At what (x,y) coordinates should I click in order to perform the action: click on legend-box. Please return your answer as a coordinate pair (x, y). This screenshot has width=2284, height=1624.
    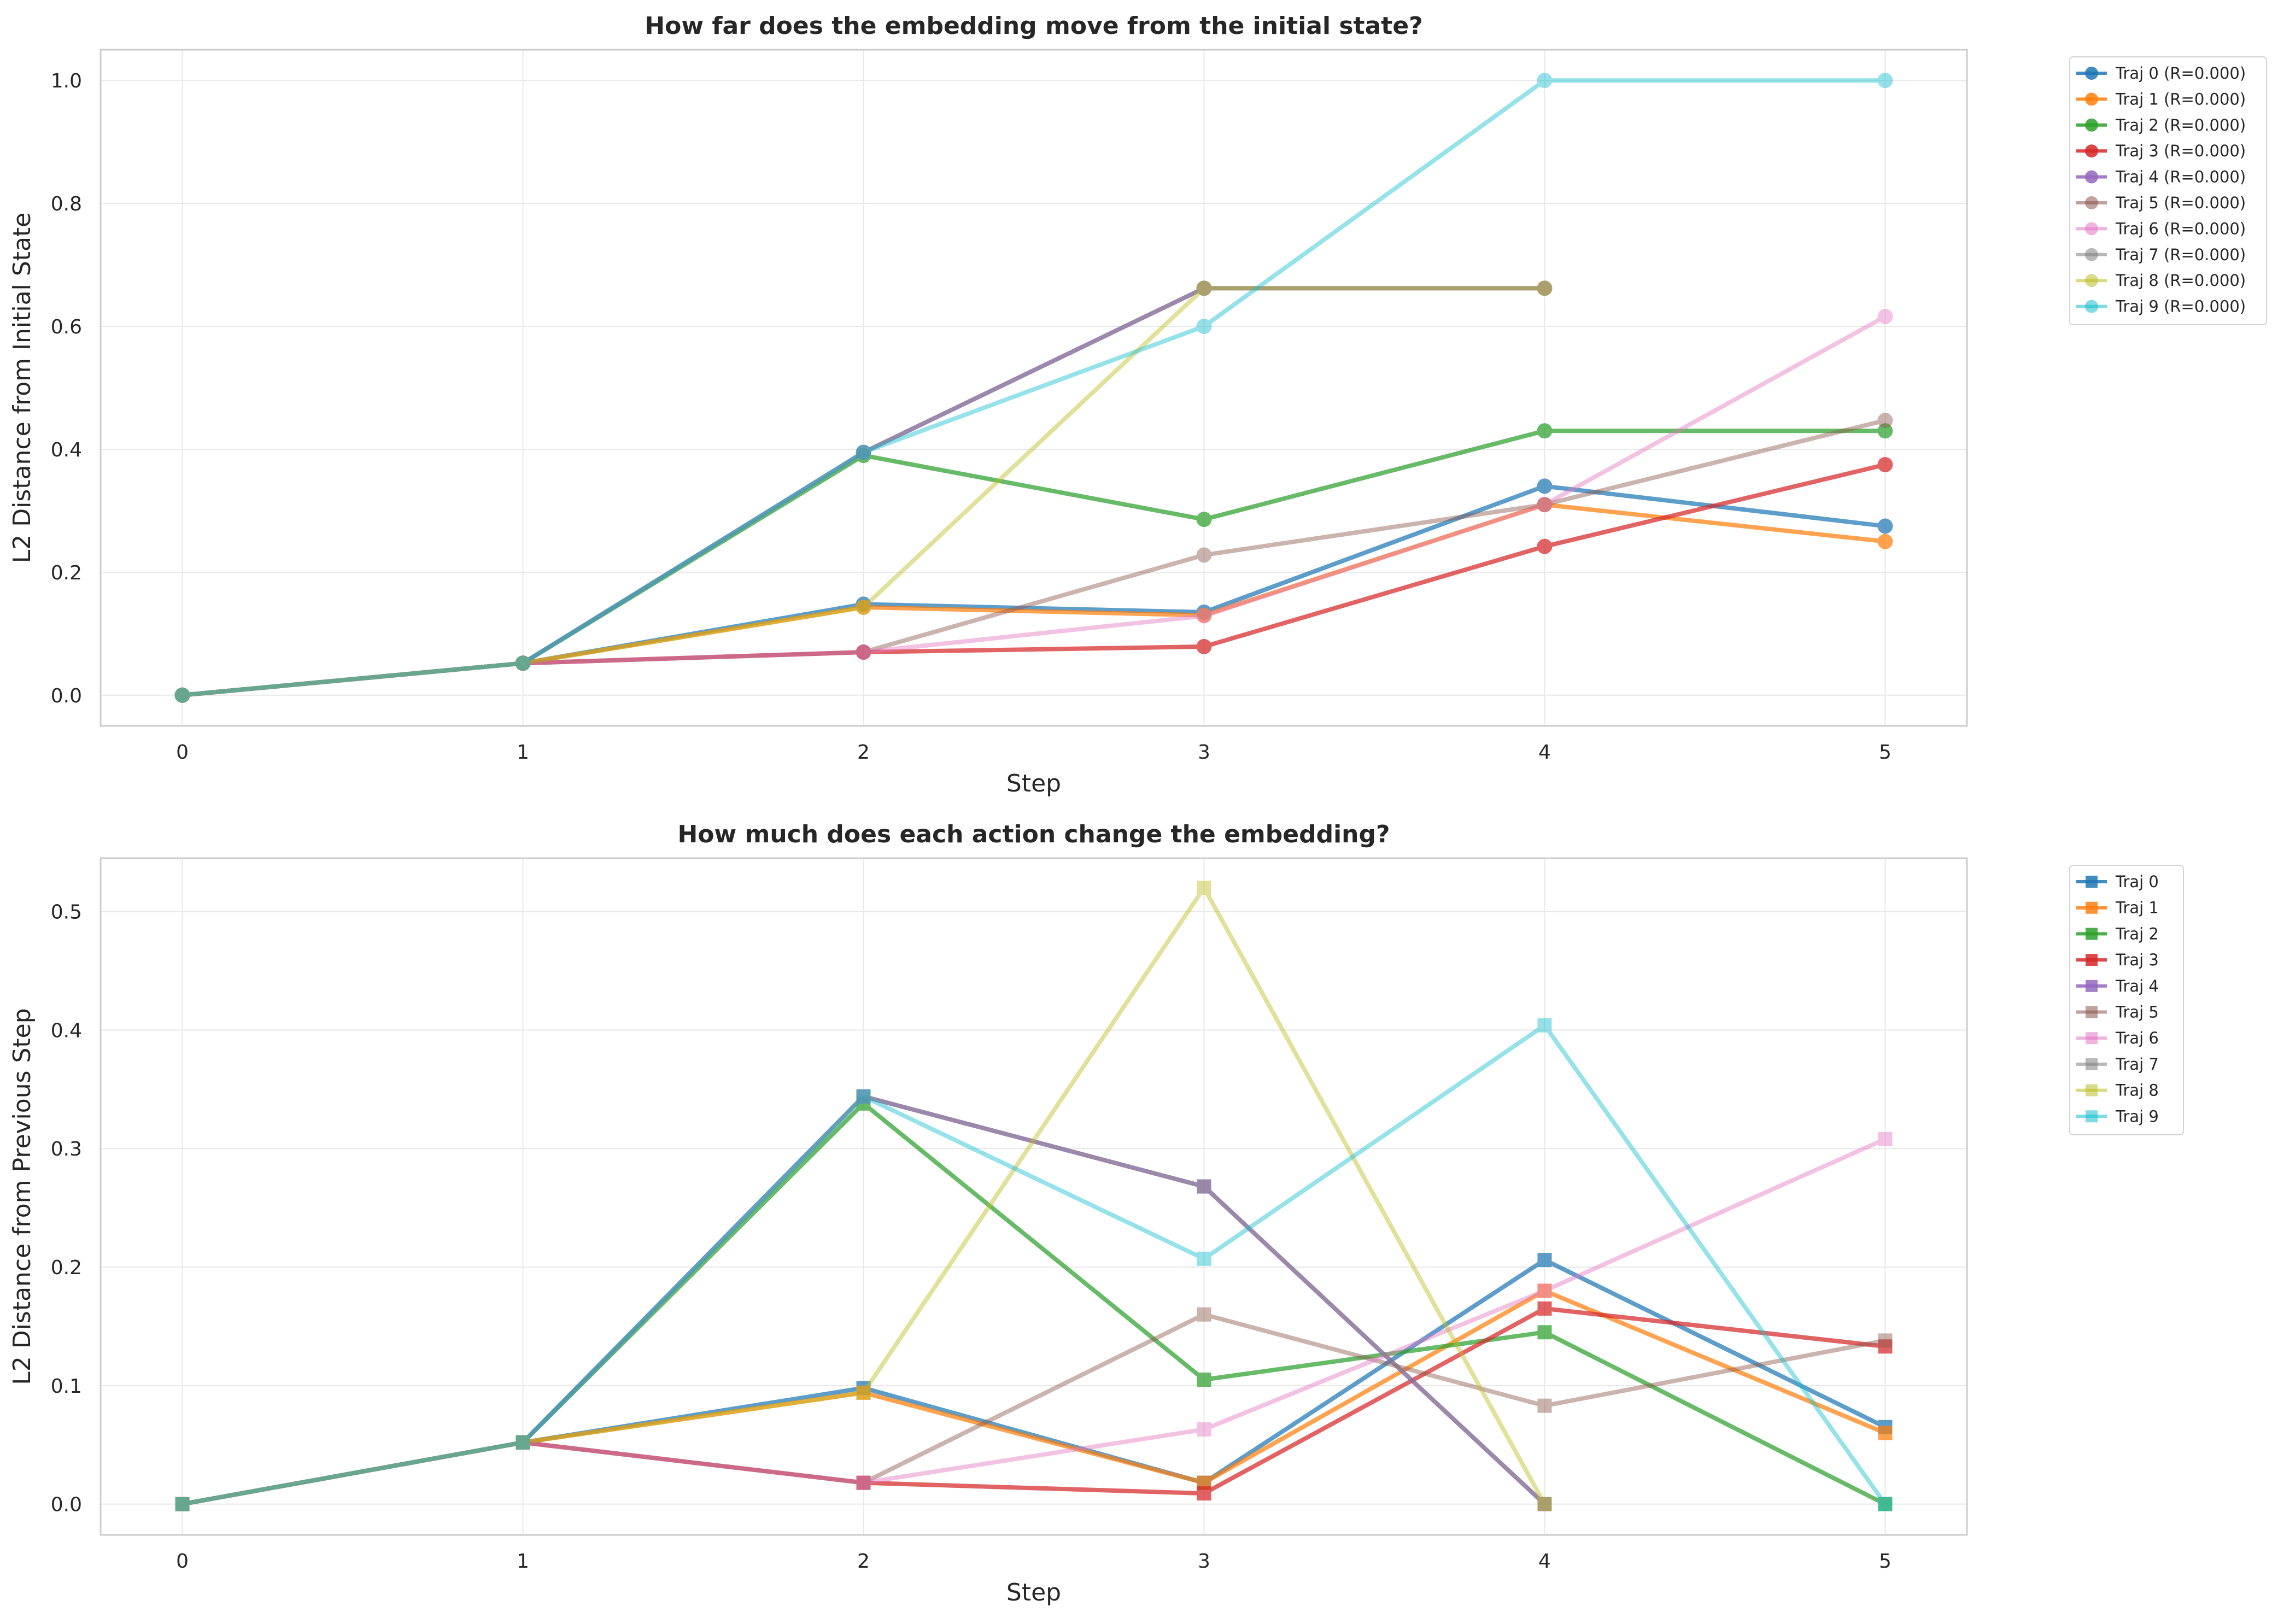
    Looking at the image, I should click on (2168, 190).